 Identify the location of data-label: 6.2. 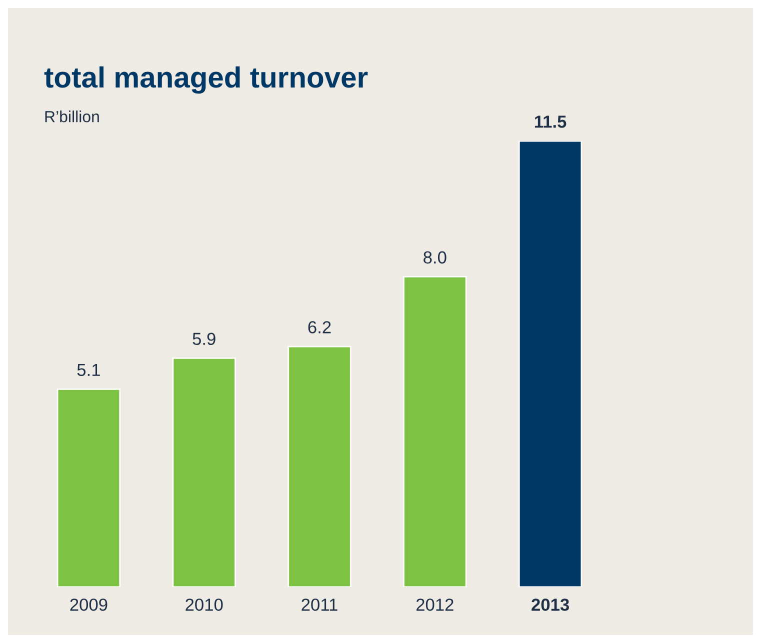
(319, 327).